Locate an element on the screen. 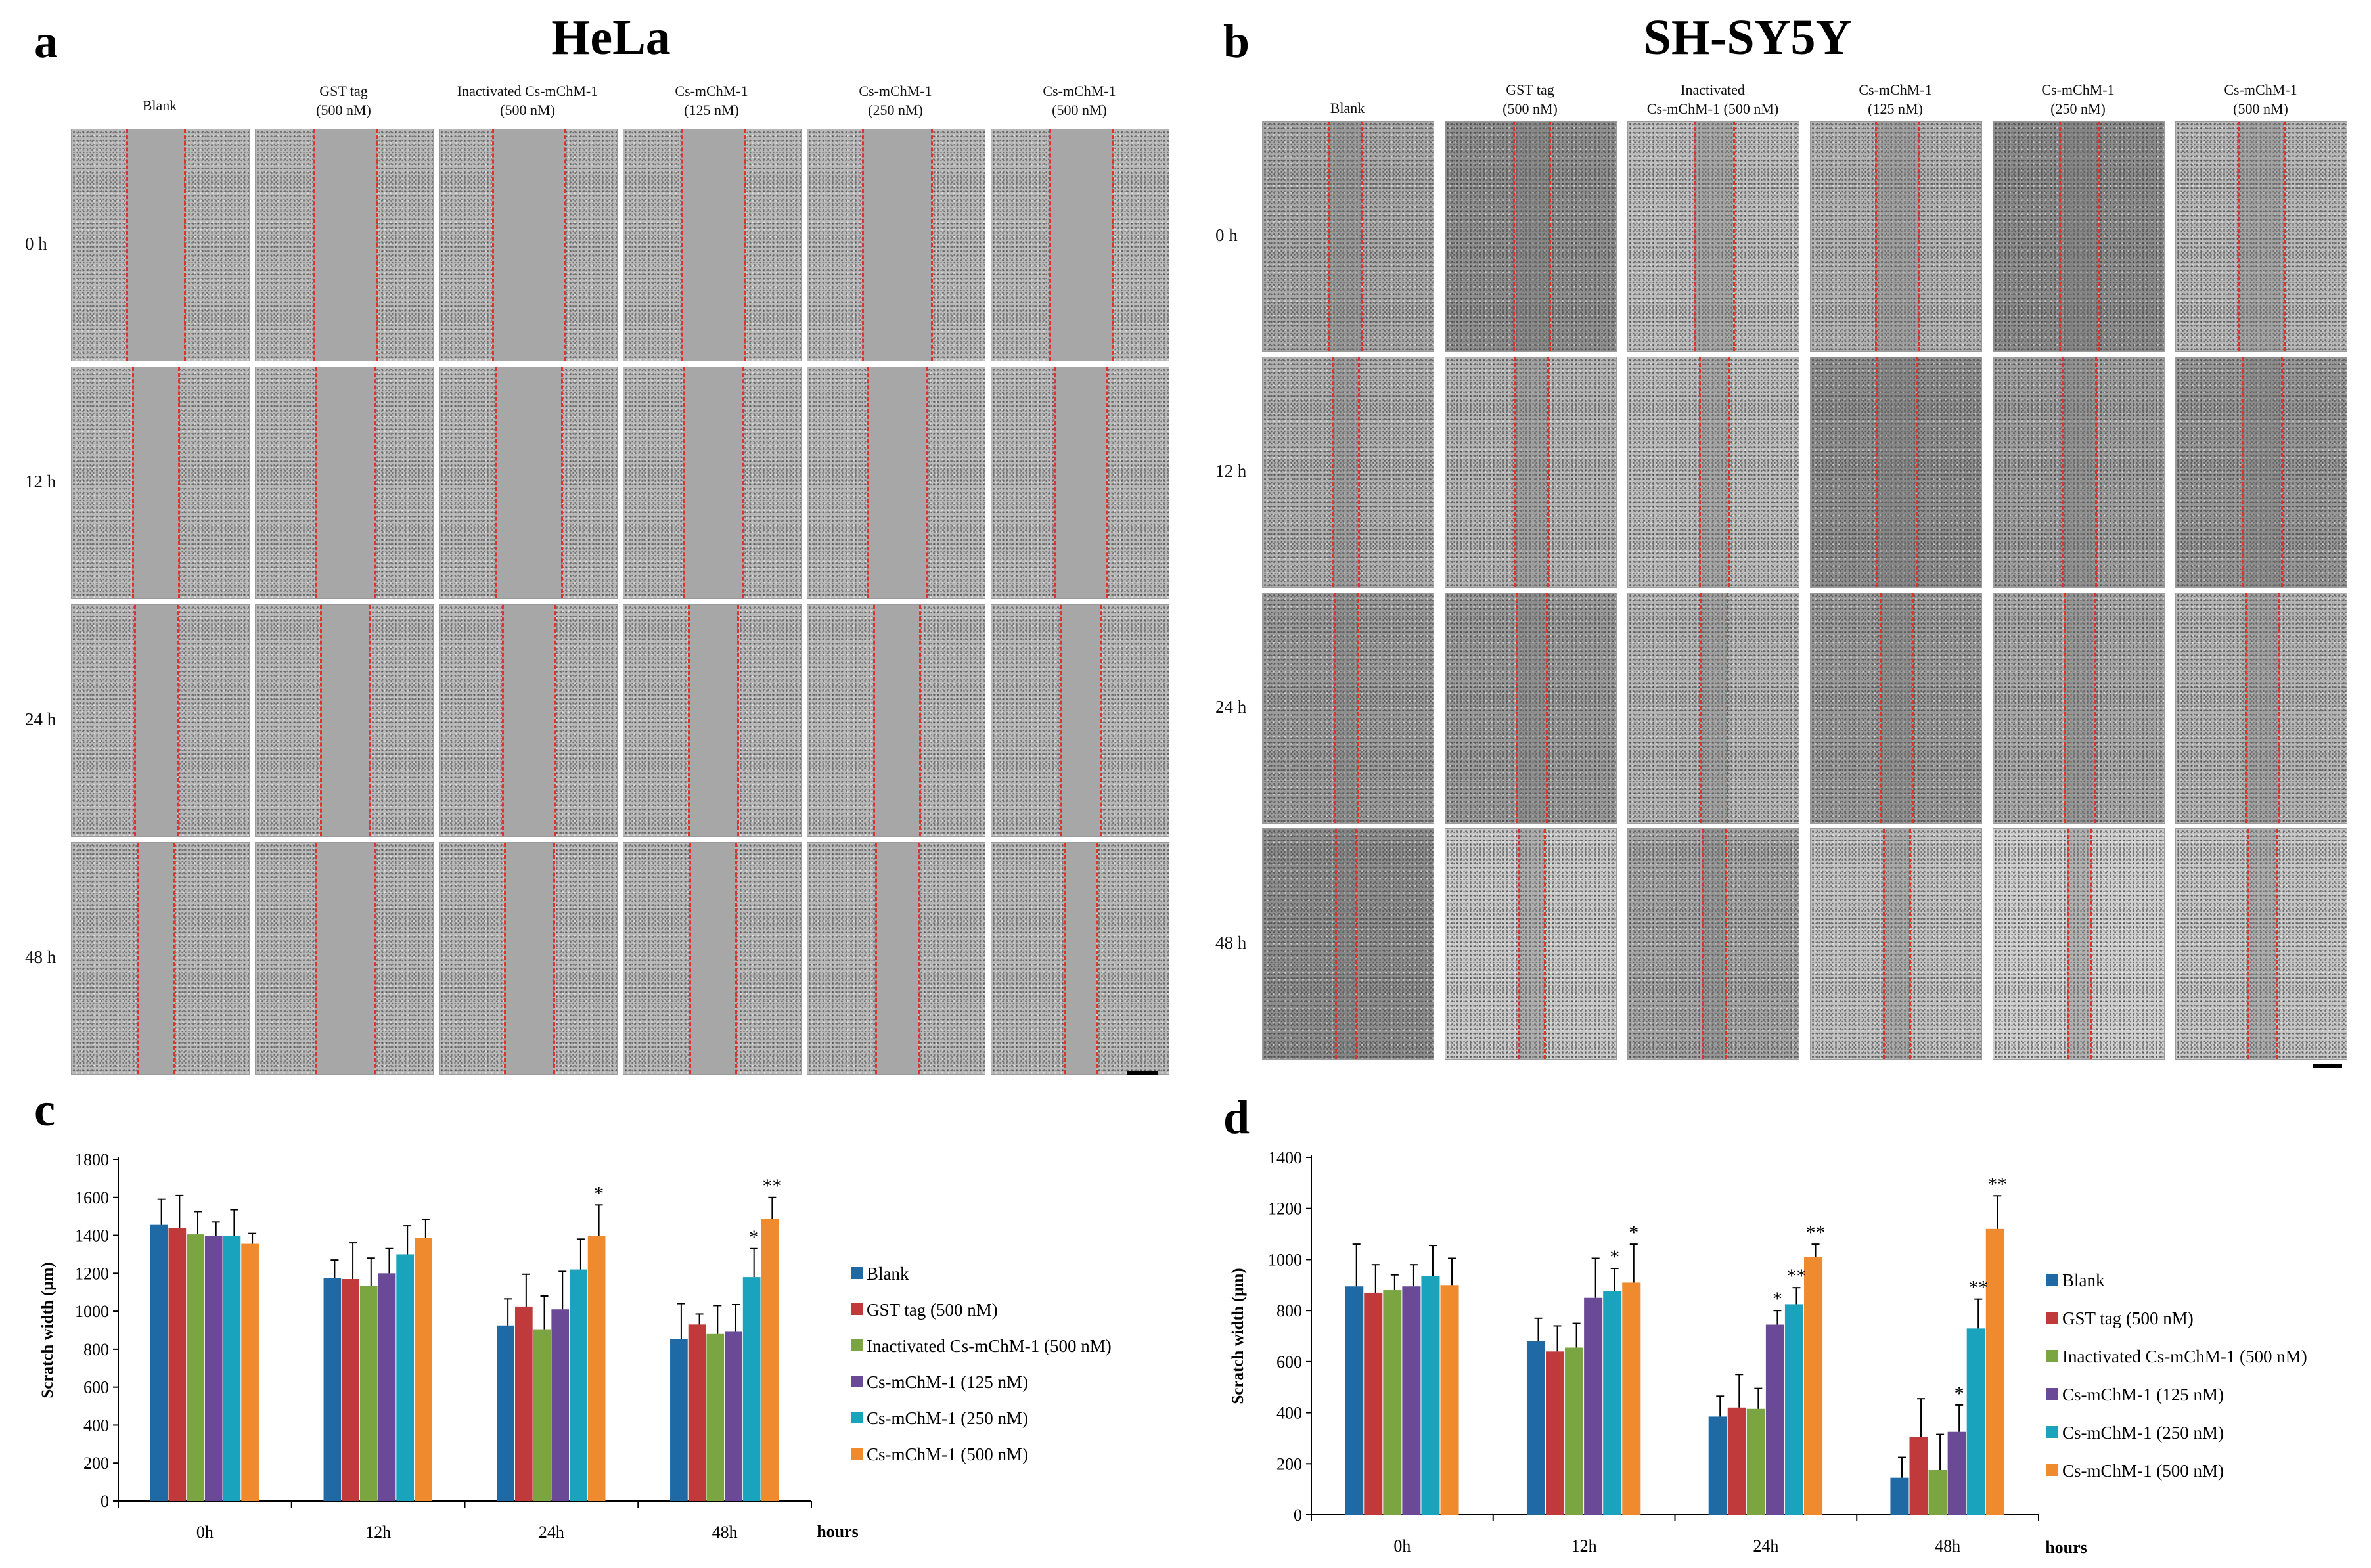 The width and height of the screenshot is (2371, 1568). column-label-line: (250 nM) is located at coordinates (2078, 109).